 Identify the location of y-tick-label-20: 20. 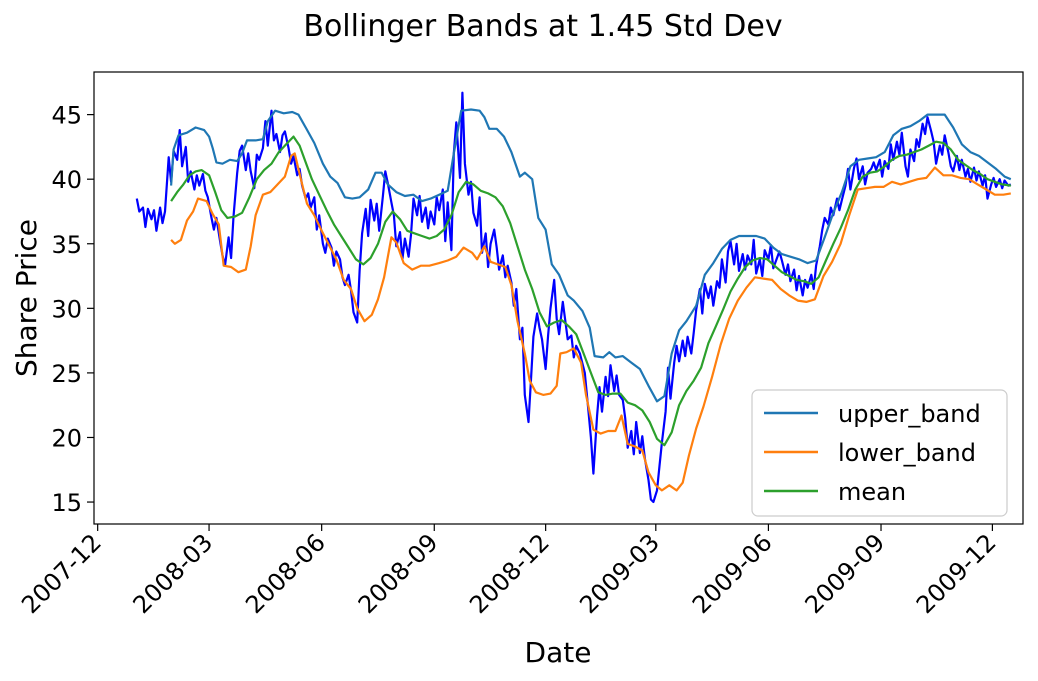
(66, 438).